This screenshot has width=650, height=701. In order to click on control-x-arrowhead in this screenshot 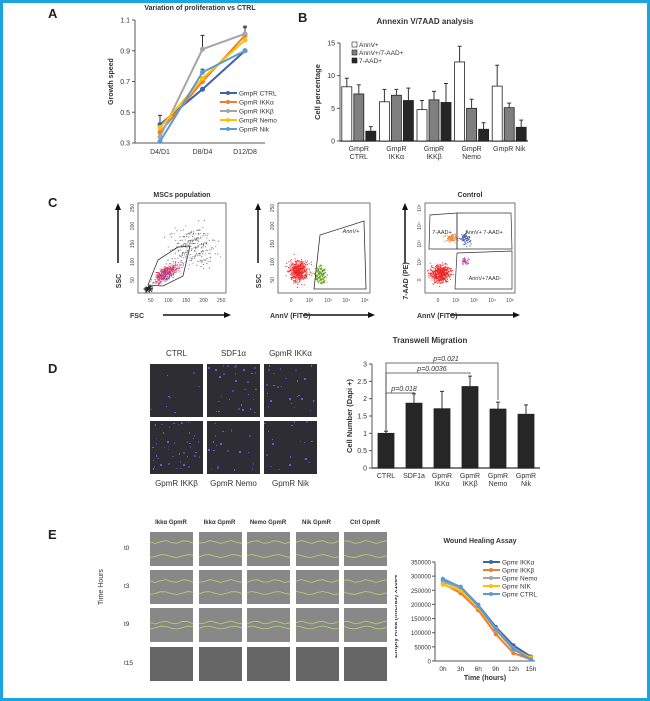, I will do `click(516, 315)`.